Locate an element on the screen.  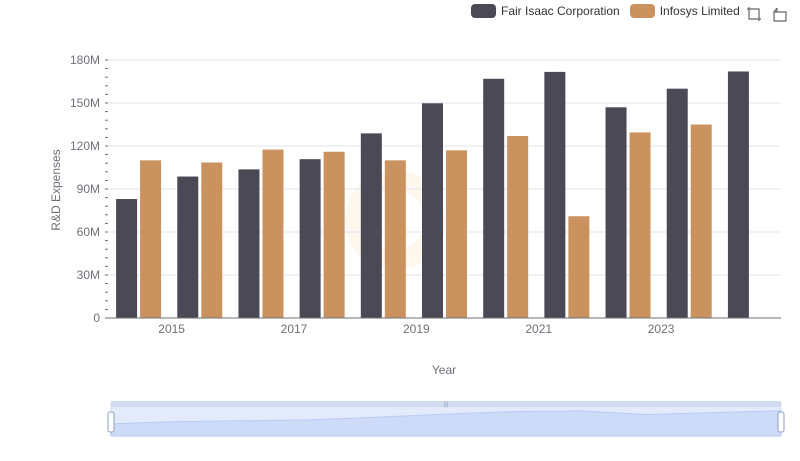
legend-item-fair-isaac: Fair Isaac Corporation is located at coordinates (545, 11).